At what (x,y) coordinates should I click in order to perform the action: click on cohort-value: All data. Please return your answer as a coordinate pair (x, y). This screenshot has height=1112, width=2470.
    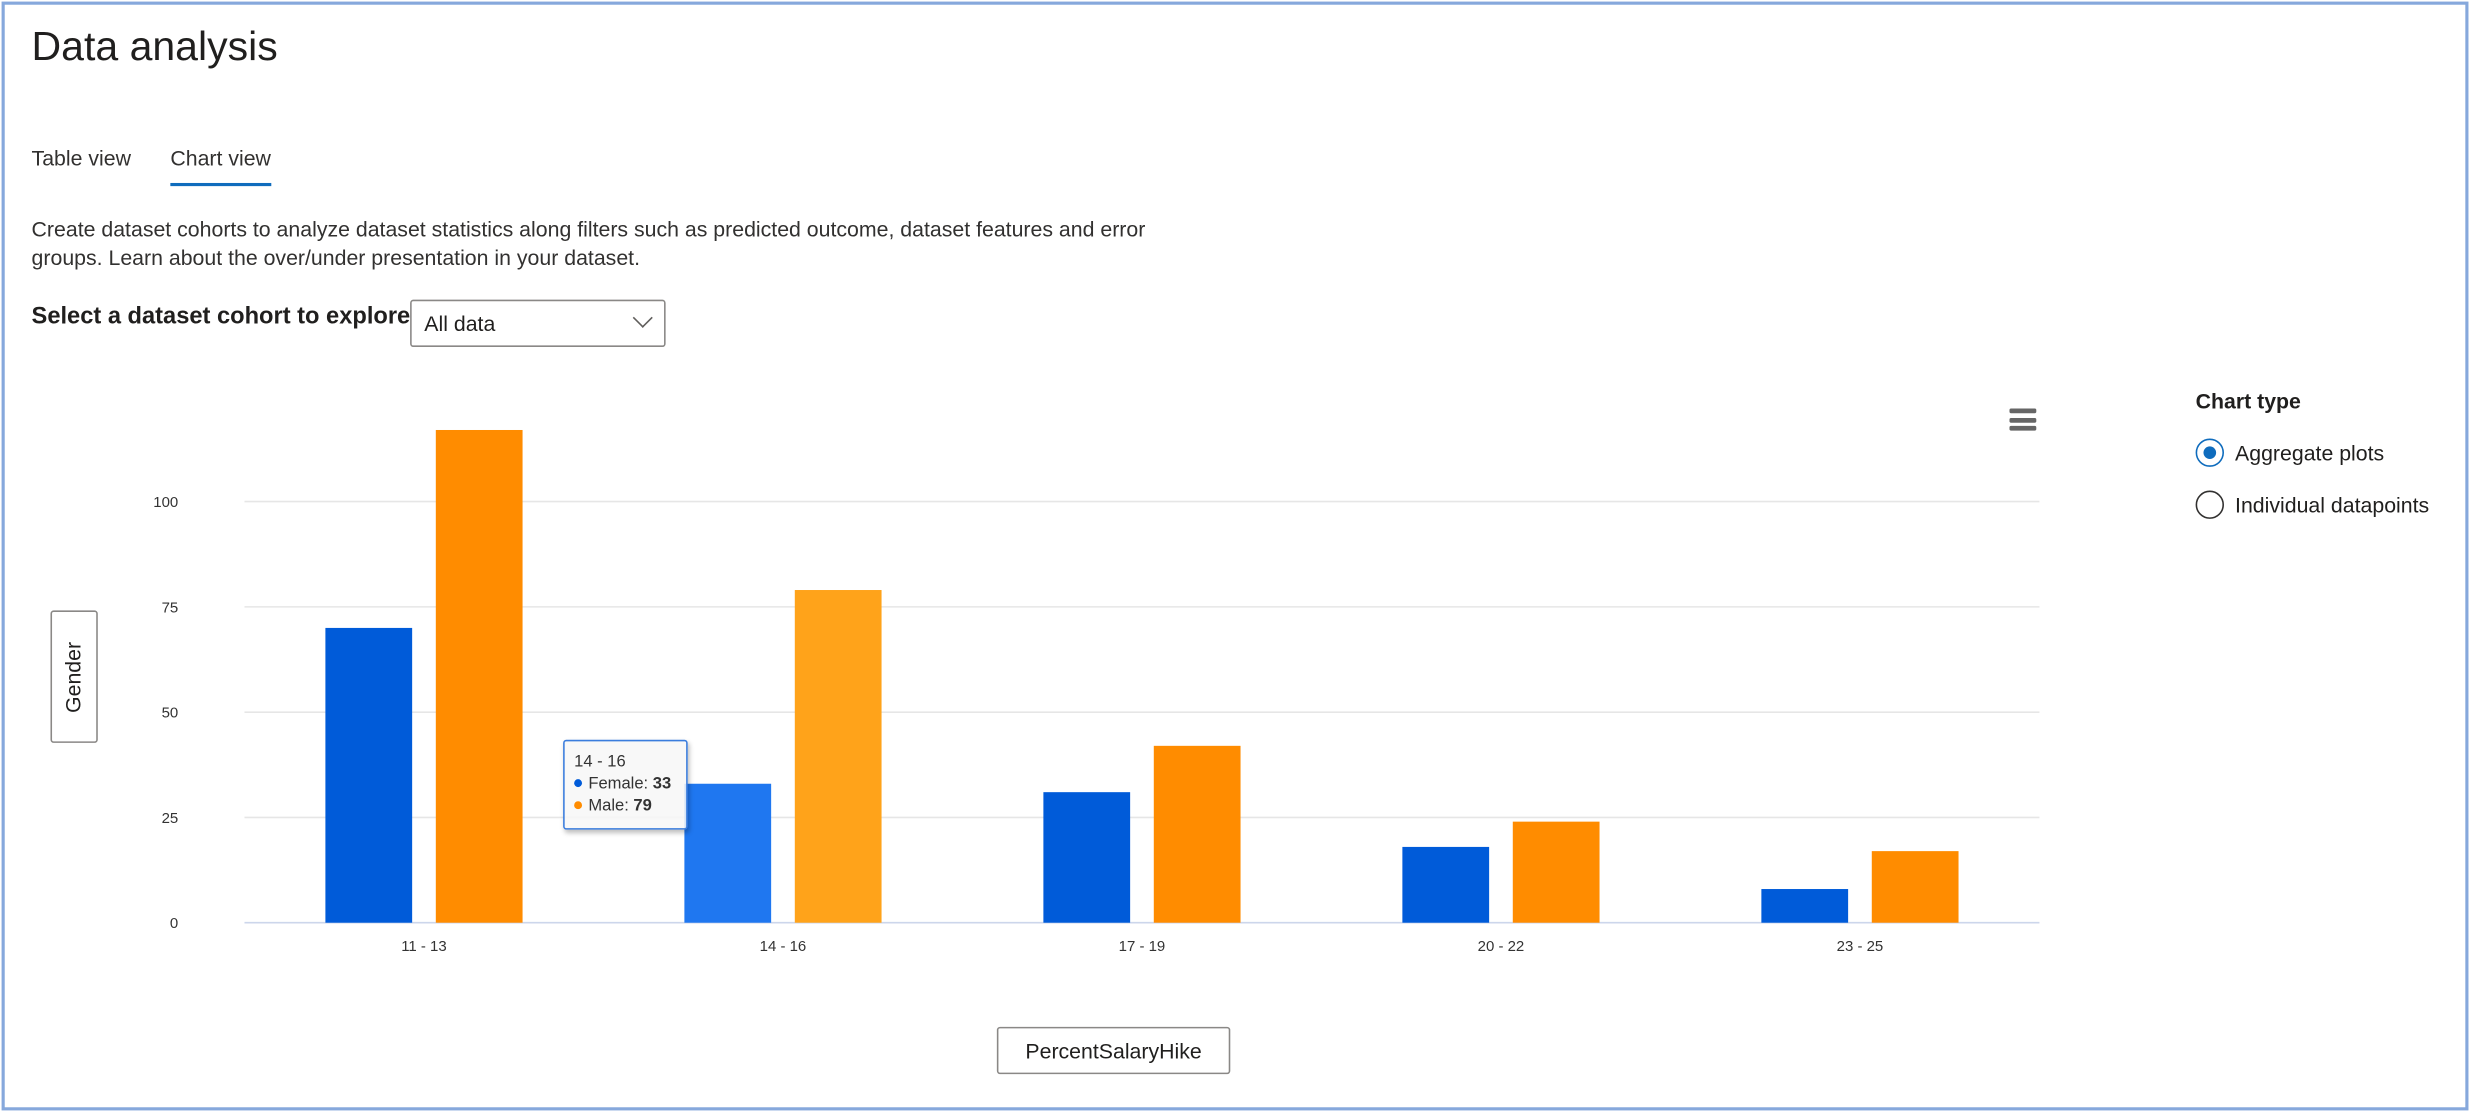
    Looking at the image, I should click on (460, 324).